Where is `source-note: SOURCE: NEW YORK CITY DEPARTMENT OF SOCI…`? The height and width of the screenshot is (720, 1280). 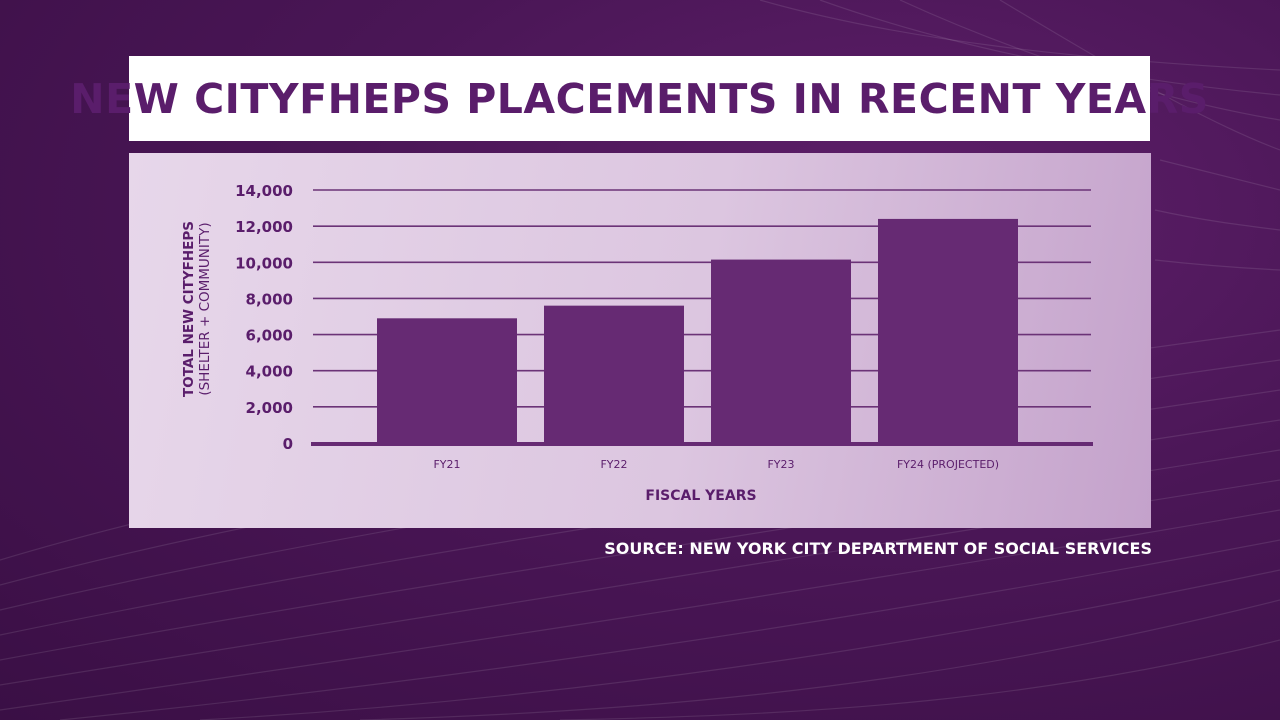
source-note: SOURCE: NEW YORK CITY DEPARTMENT OF SOCI… is located at coordinates (878, 548).